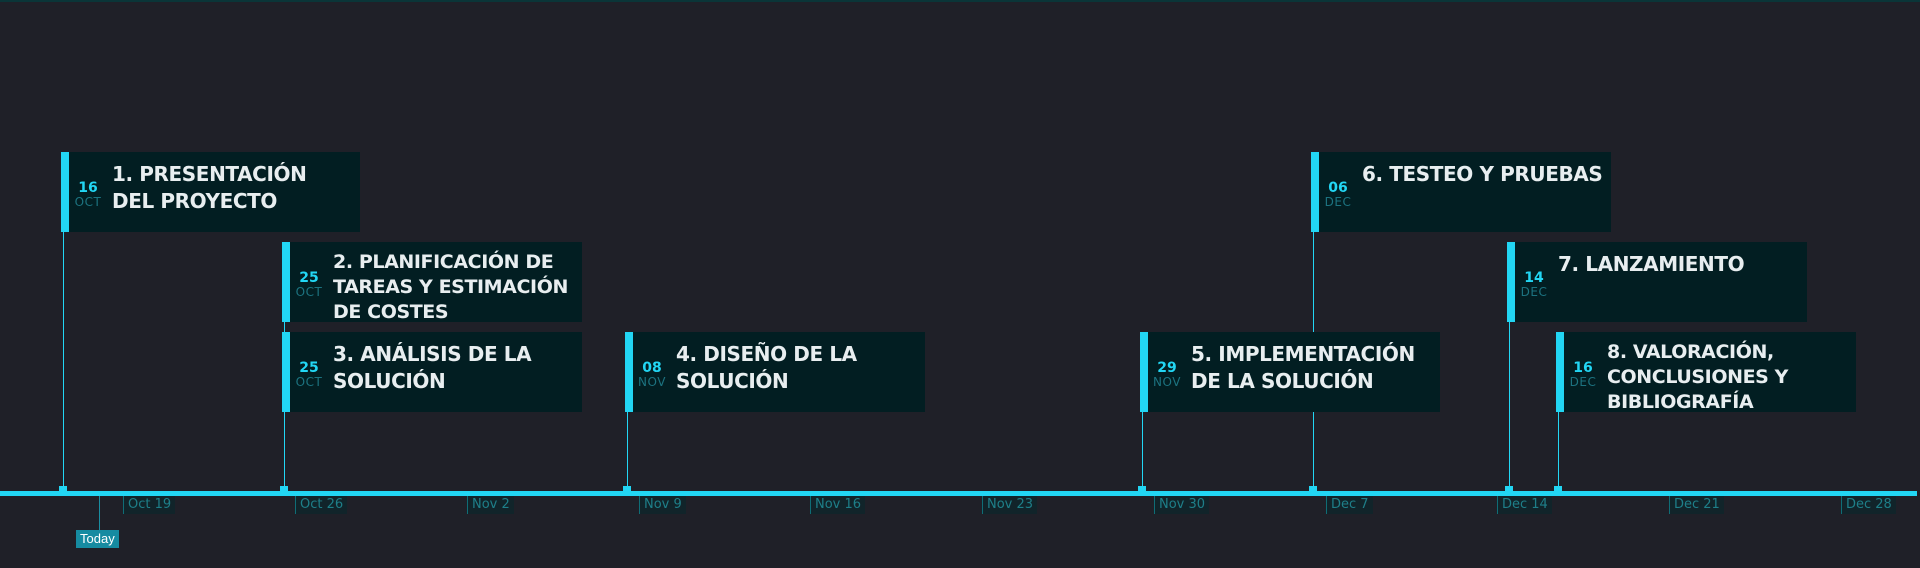 Image resolution: width=1920 pixels, height=568 pixels. I want to click on axis-tick-label: Dec 14, so click(1525, 505).